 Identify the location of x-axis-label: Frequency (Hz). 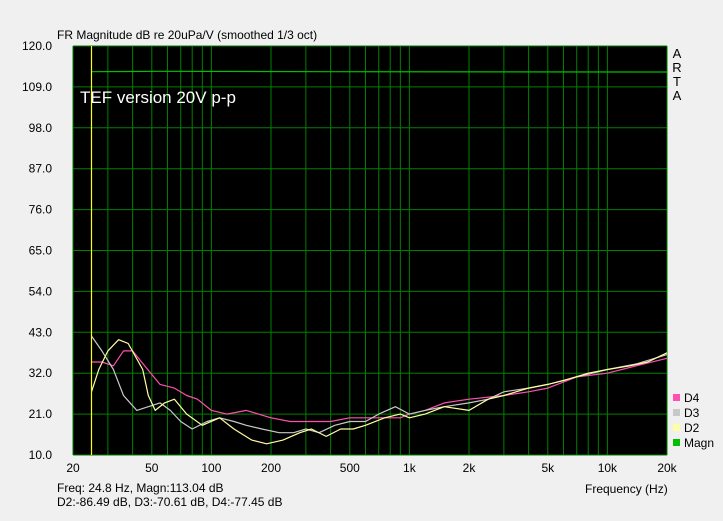
(626, 489).